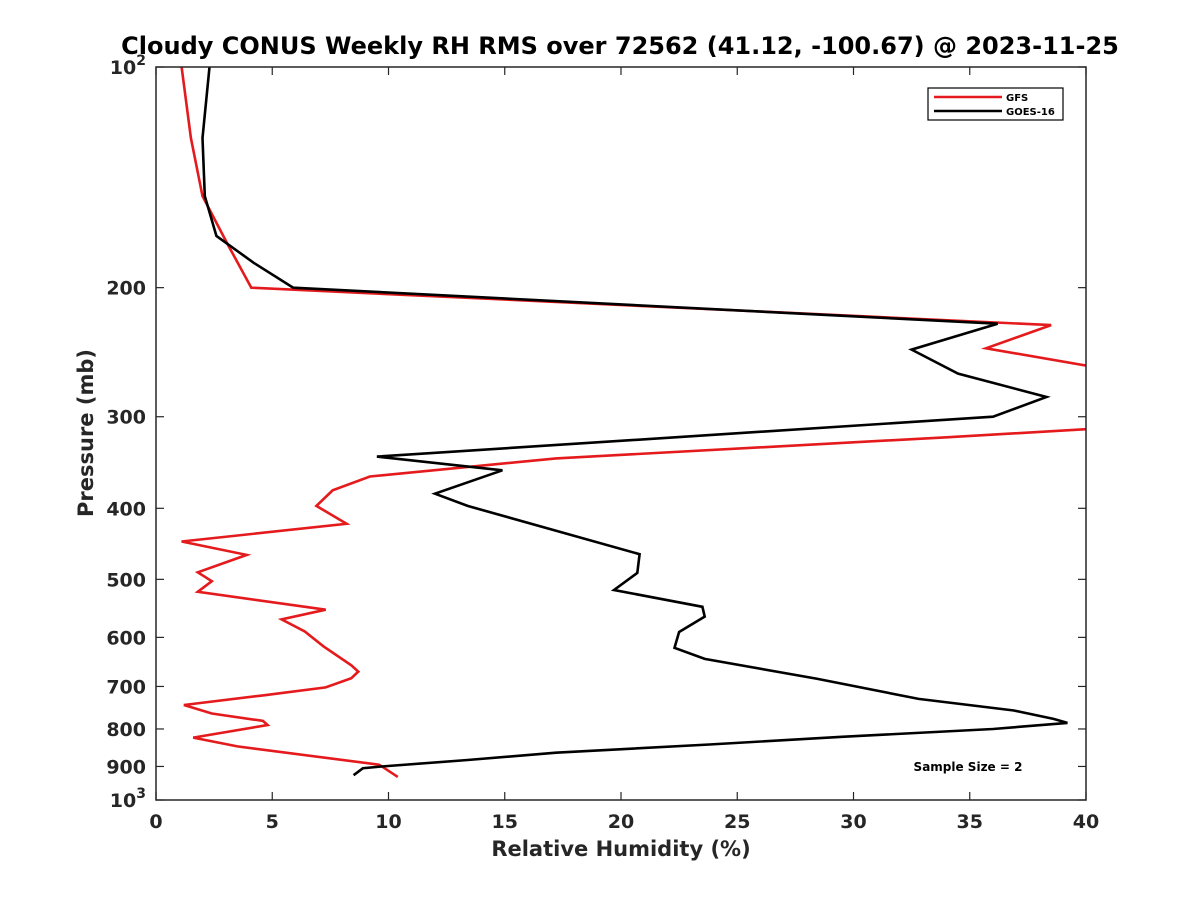 This screenshot has height=904, width=1200. What do you see at coordinates (620, 849) in the screenshot?
I see `x-axis-label: Relative Humidity (%)` at bounding box center [620, 849].